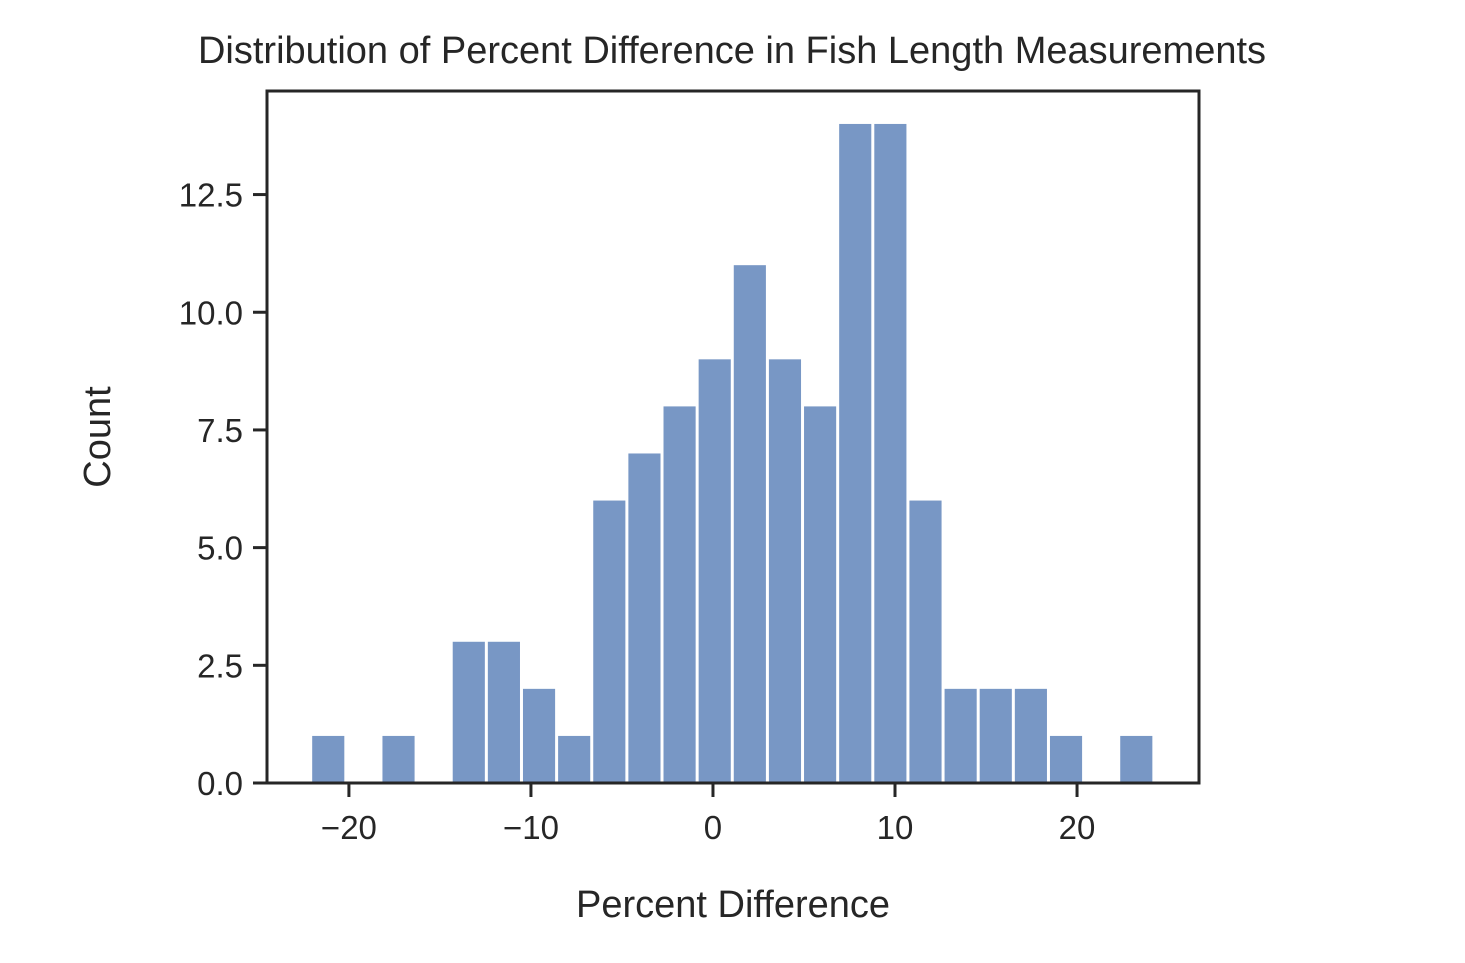 The width and height of the screenshot is (1465, 963). What do you see at coordinates (98, 437) in the screenshot?
I see `y-axis-label: Count` at bounding box center [98, 437].